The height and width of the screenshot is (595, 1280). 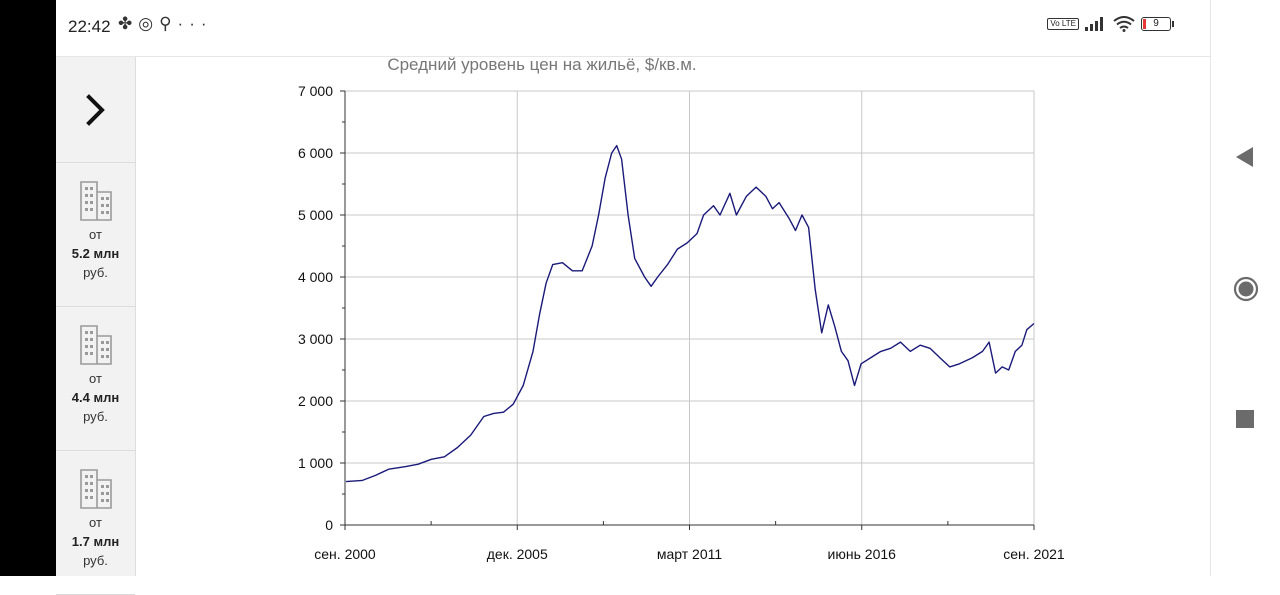 I want to click on volte-icon: Vo LTE, so click(x=1063, y=24).